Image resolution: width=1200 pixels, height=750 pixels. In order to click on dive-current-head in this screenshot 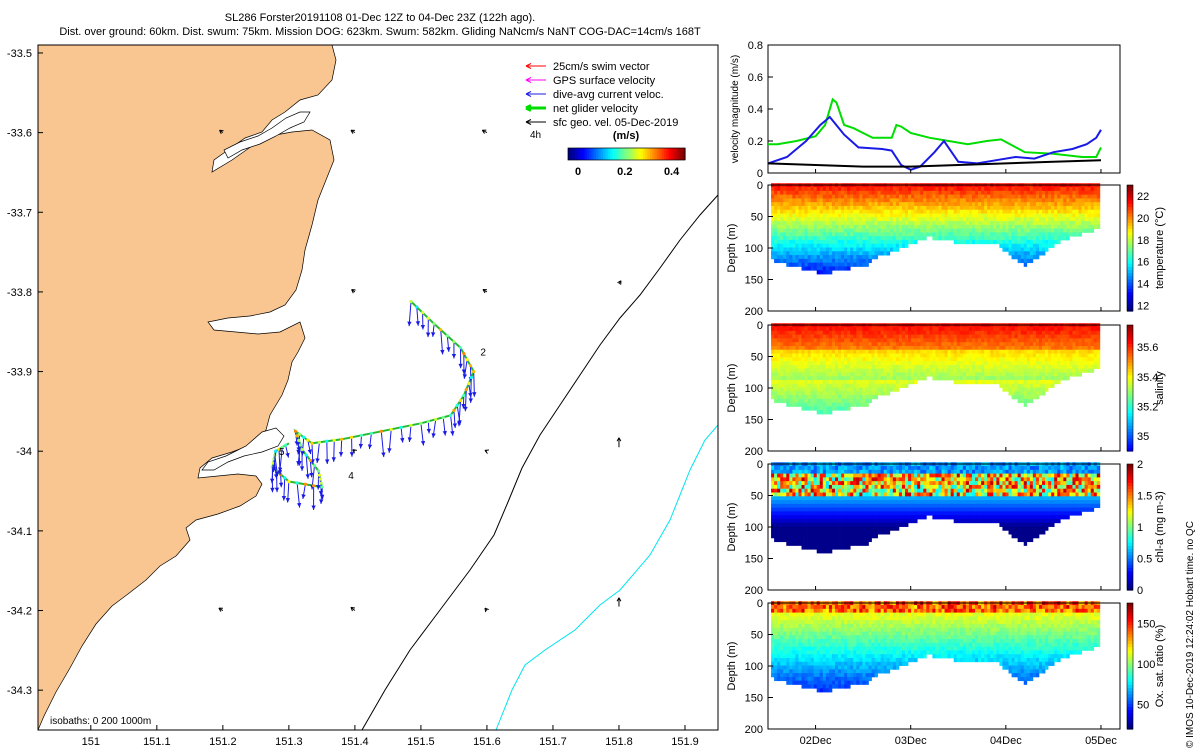, I will do `click(470, 400)`.